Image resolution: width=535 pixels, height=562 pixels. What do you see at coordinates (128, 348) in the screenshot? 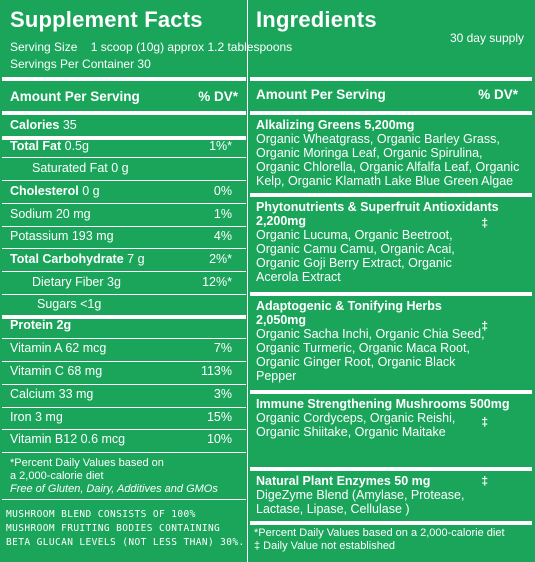
I see `facts-row: Vitamin A 62 mcg 7%` at bounding box center [128, 348].